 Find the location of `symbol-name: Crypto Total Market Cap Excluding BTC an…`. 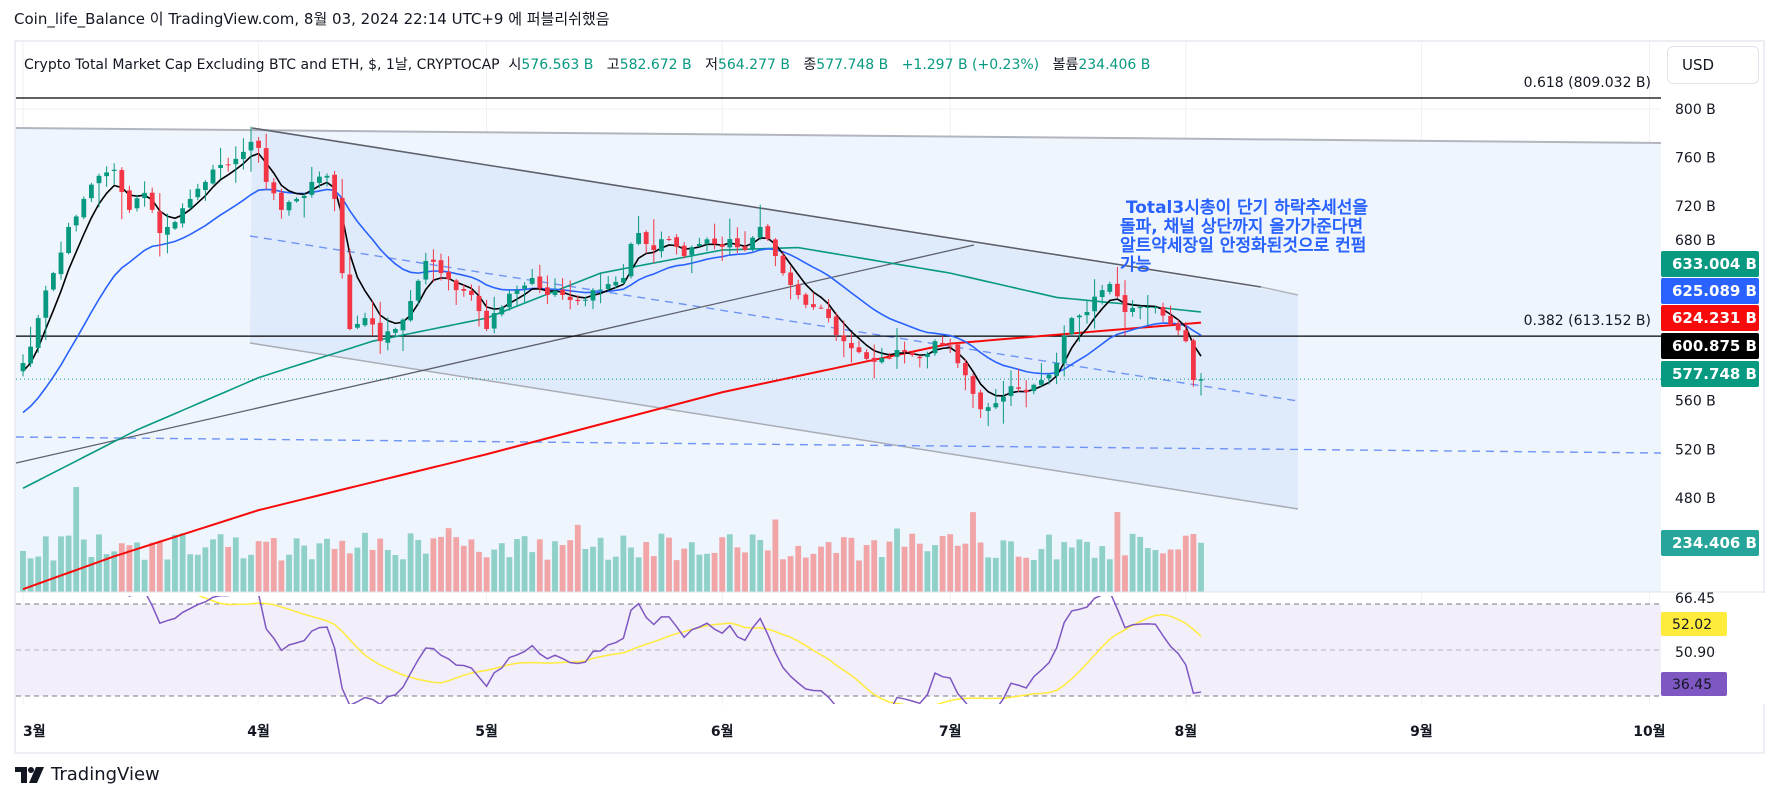

symbol-name: Crypto Total Market Cap Excluding BTC an… is located at coordinates (262, 65).